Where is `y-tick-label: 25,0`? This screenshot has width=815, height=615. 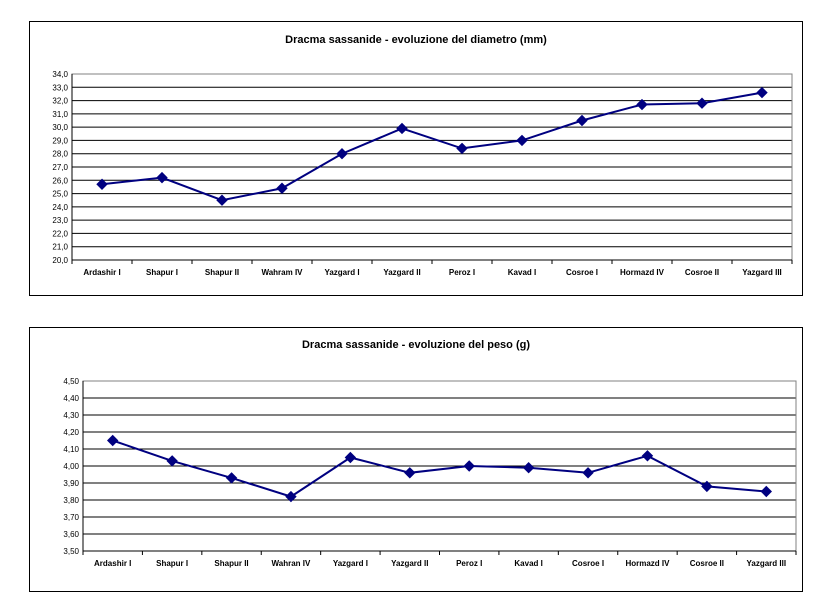 y-tick-label: 25,0 is located at coordinates (60, 194).